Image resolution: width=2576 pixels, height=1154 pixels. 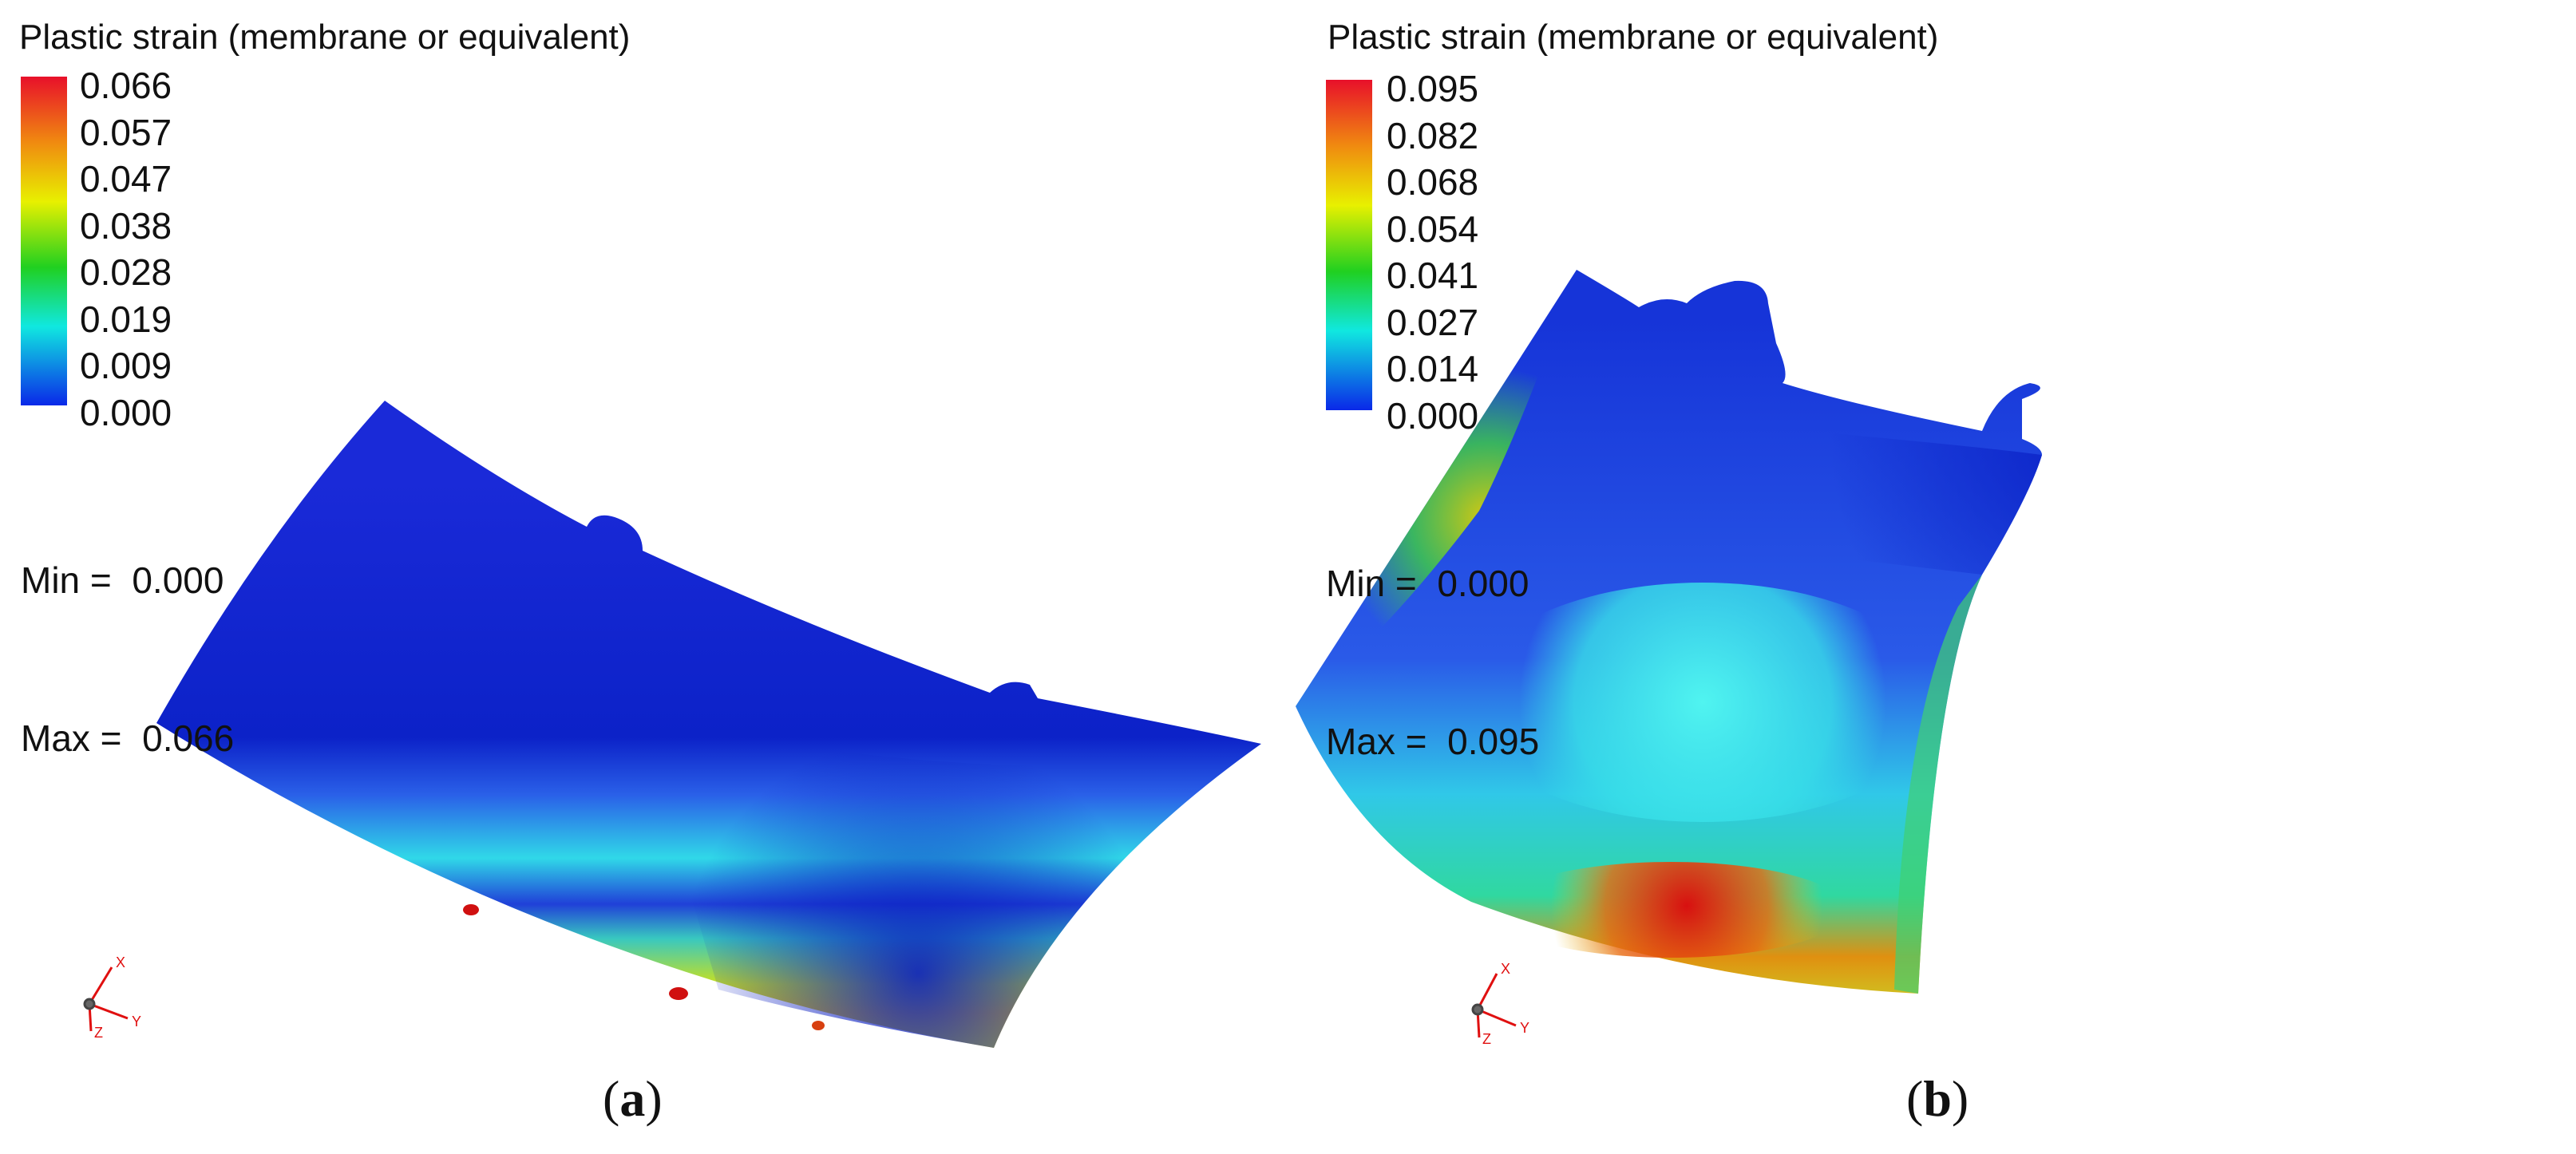 I want to click on tick-label: 0.057, so click(x=126, y=132).